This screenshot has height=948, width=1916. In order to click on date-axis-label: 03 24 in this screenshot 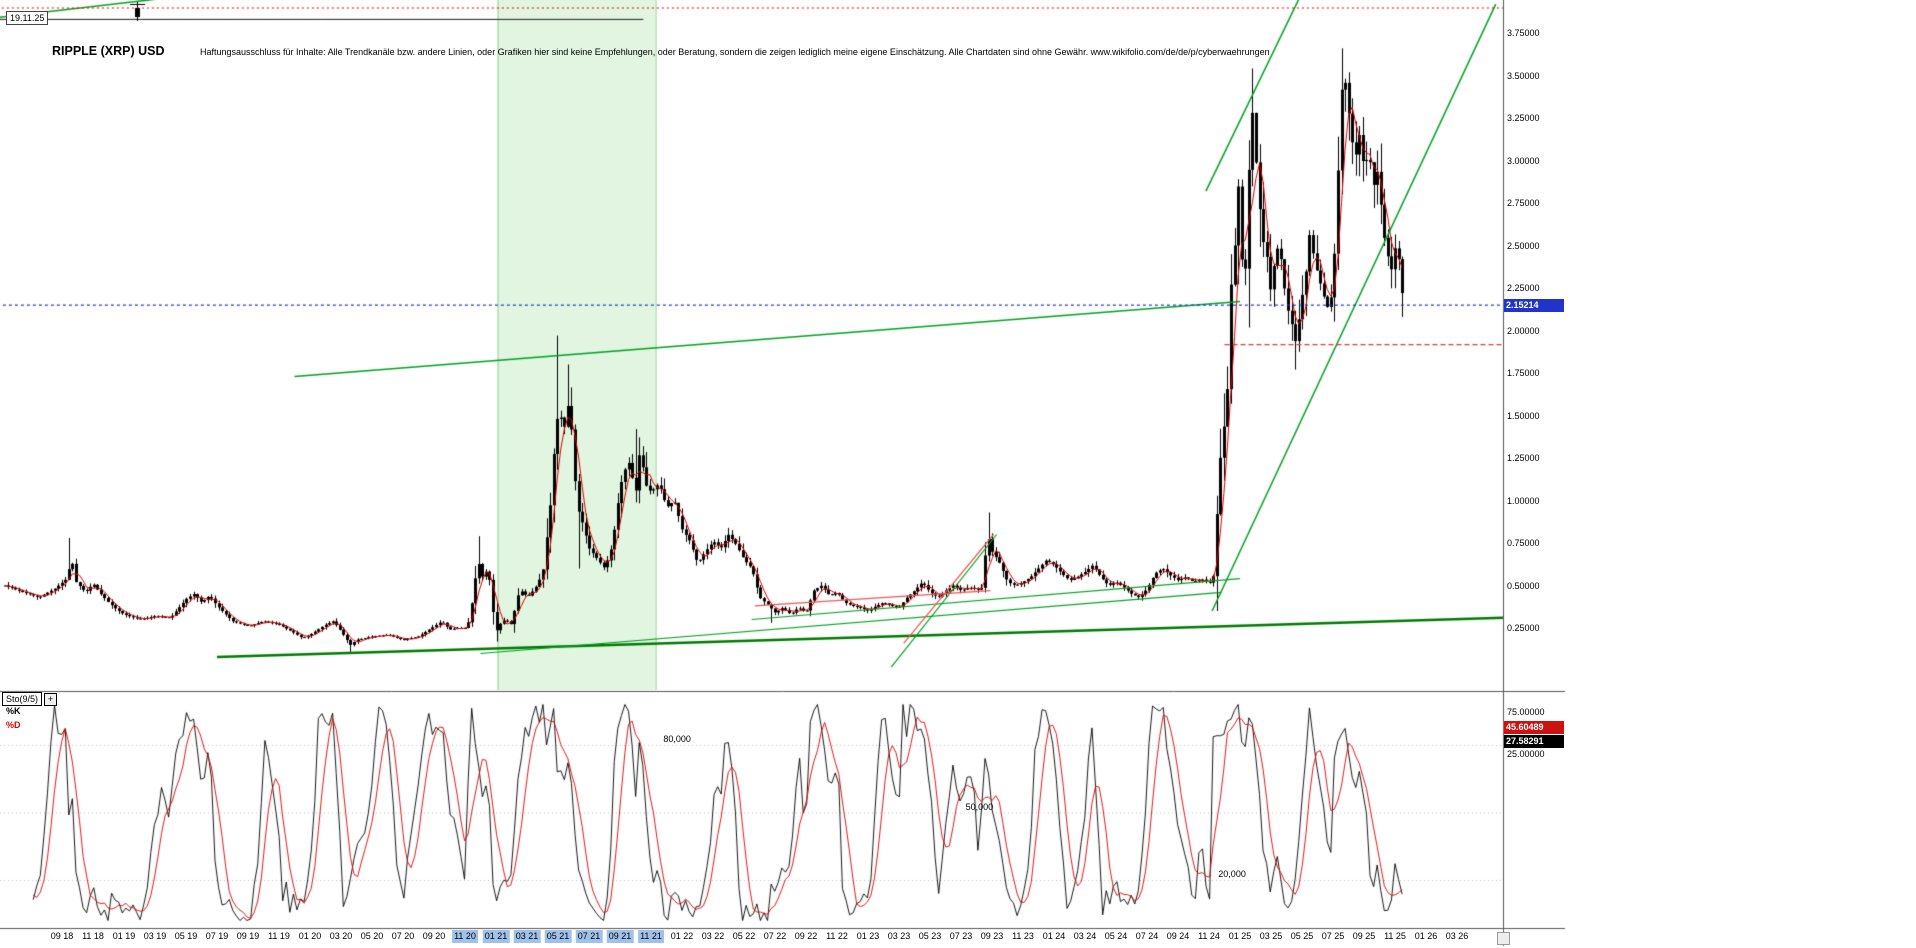, I will do `click(1085, 936)`.